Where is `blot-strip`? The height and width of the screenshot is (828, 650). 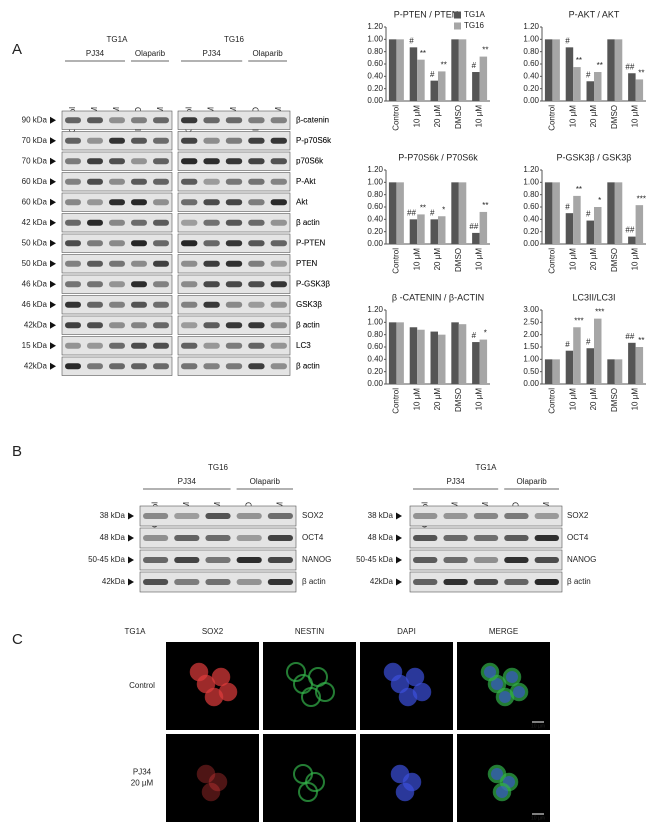 blot-strip is located at coordinates (117, 223).